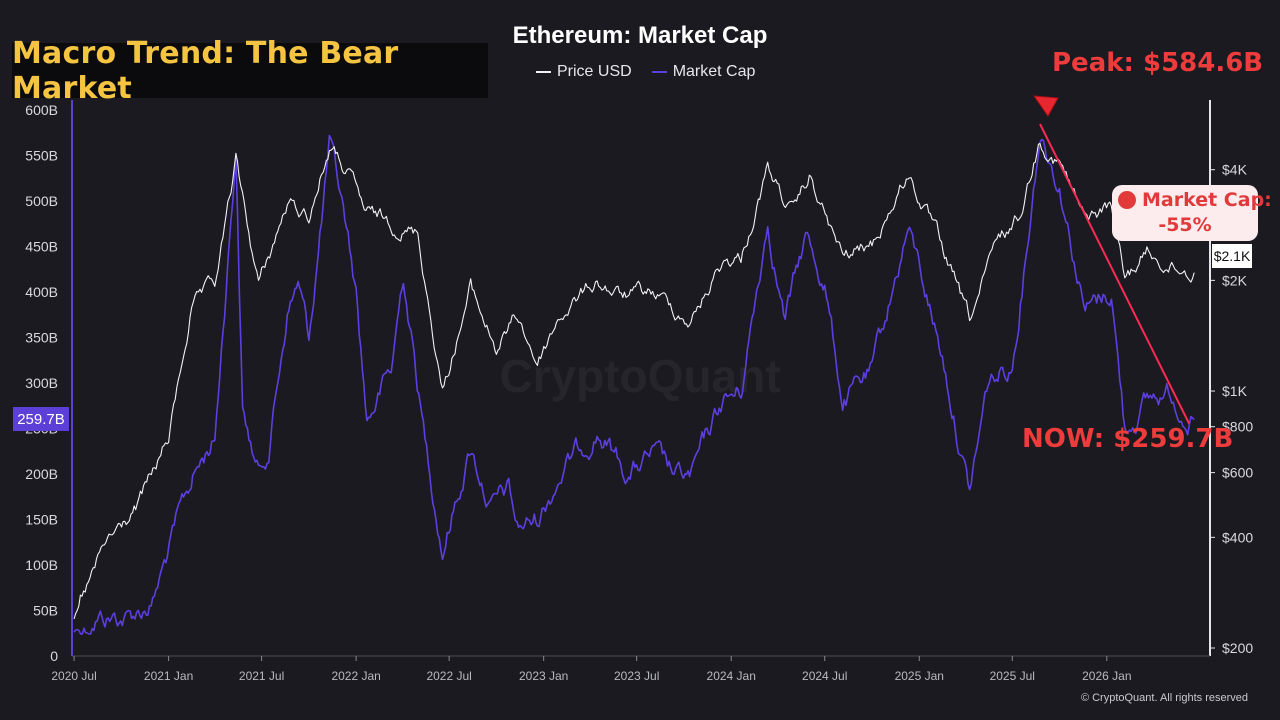 This screenshot has width=1280, height=720. Describe the element at coordinates (41, 338) in the screenshot. I see `y-left-tick-label: 350B` at that location.